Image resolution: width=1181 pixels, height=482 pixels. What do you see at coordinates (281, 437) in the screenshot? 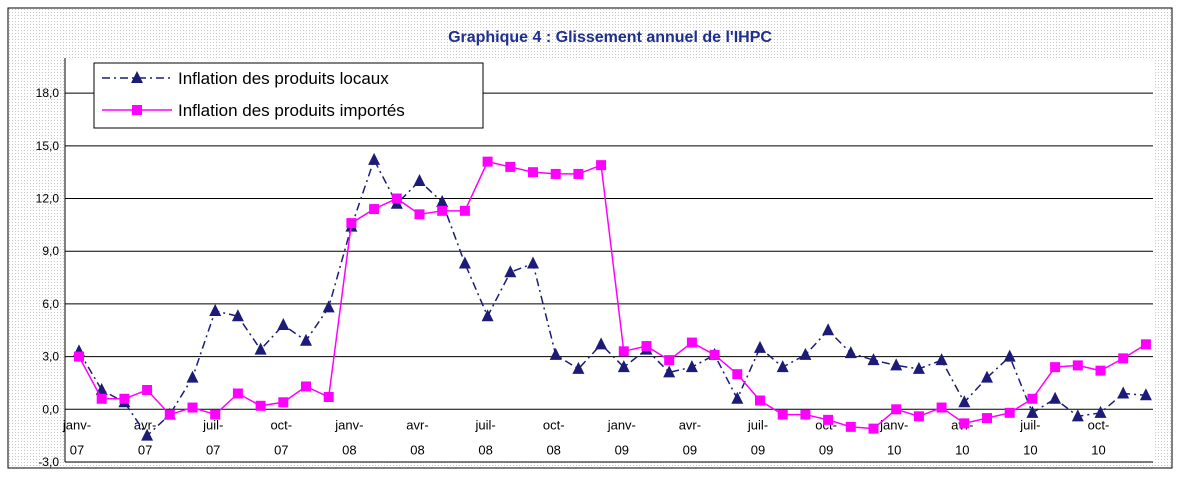
I see `x-tick-label: oct-07` at bounding box center [281, 437].